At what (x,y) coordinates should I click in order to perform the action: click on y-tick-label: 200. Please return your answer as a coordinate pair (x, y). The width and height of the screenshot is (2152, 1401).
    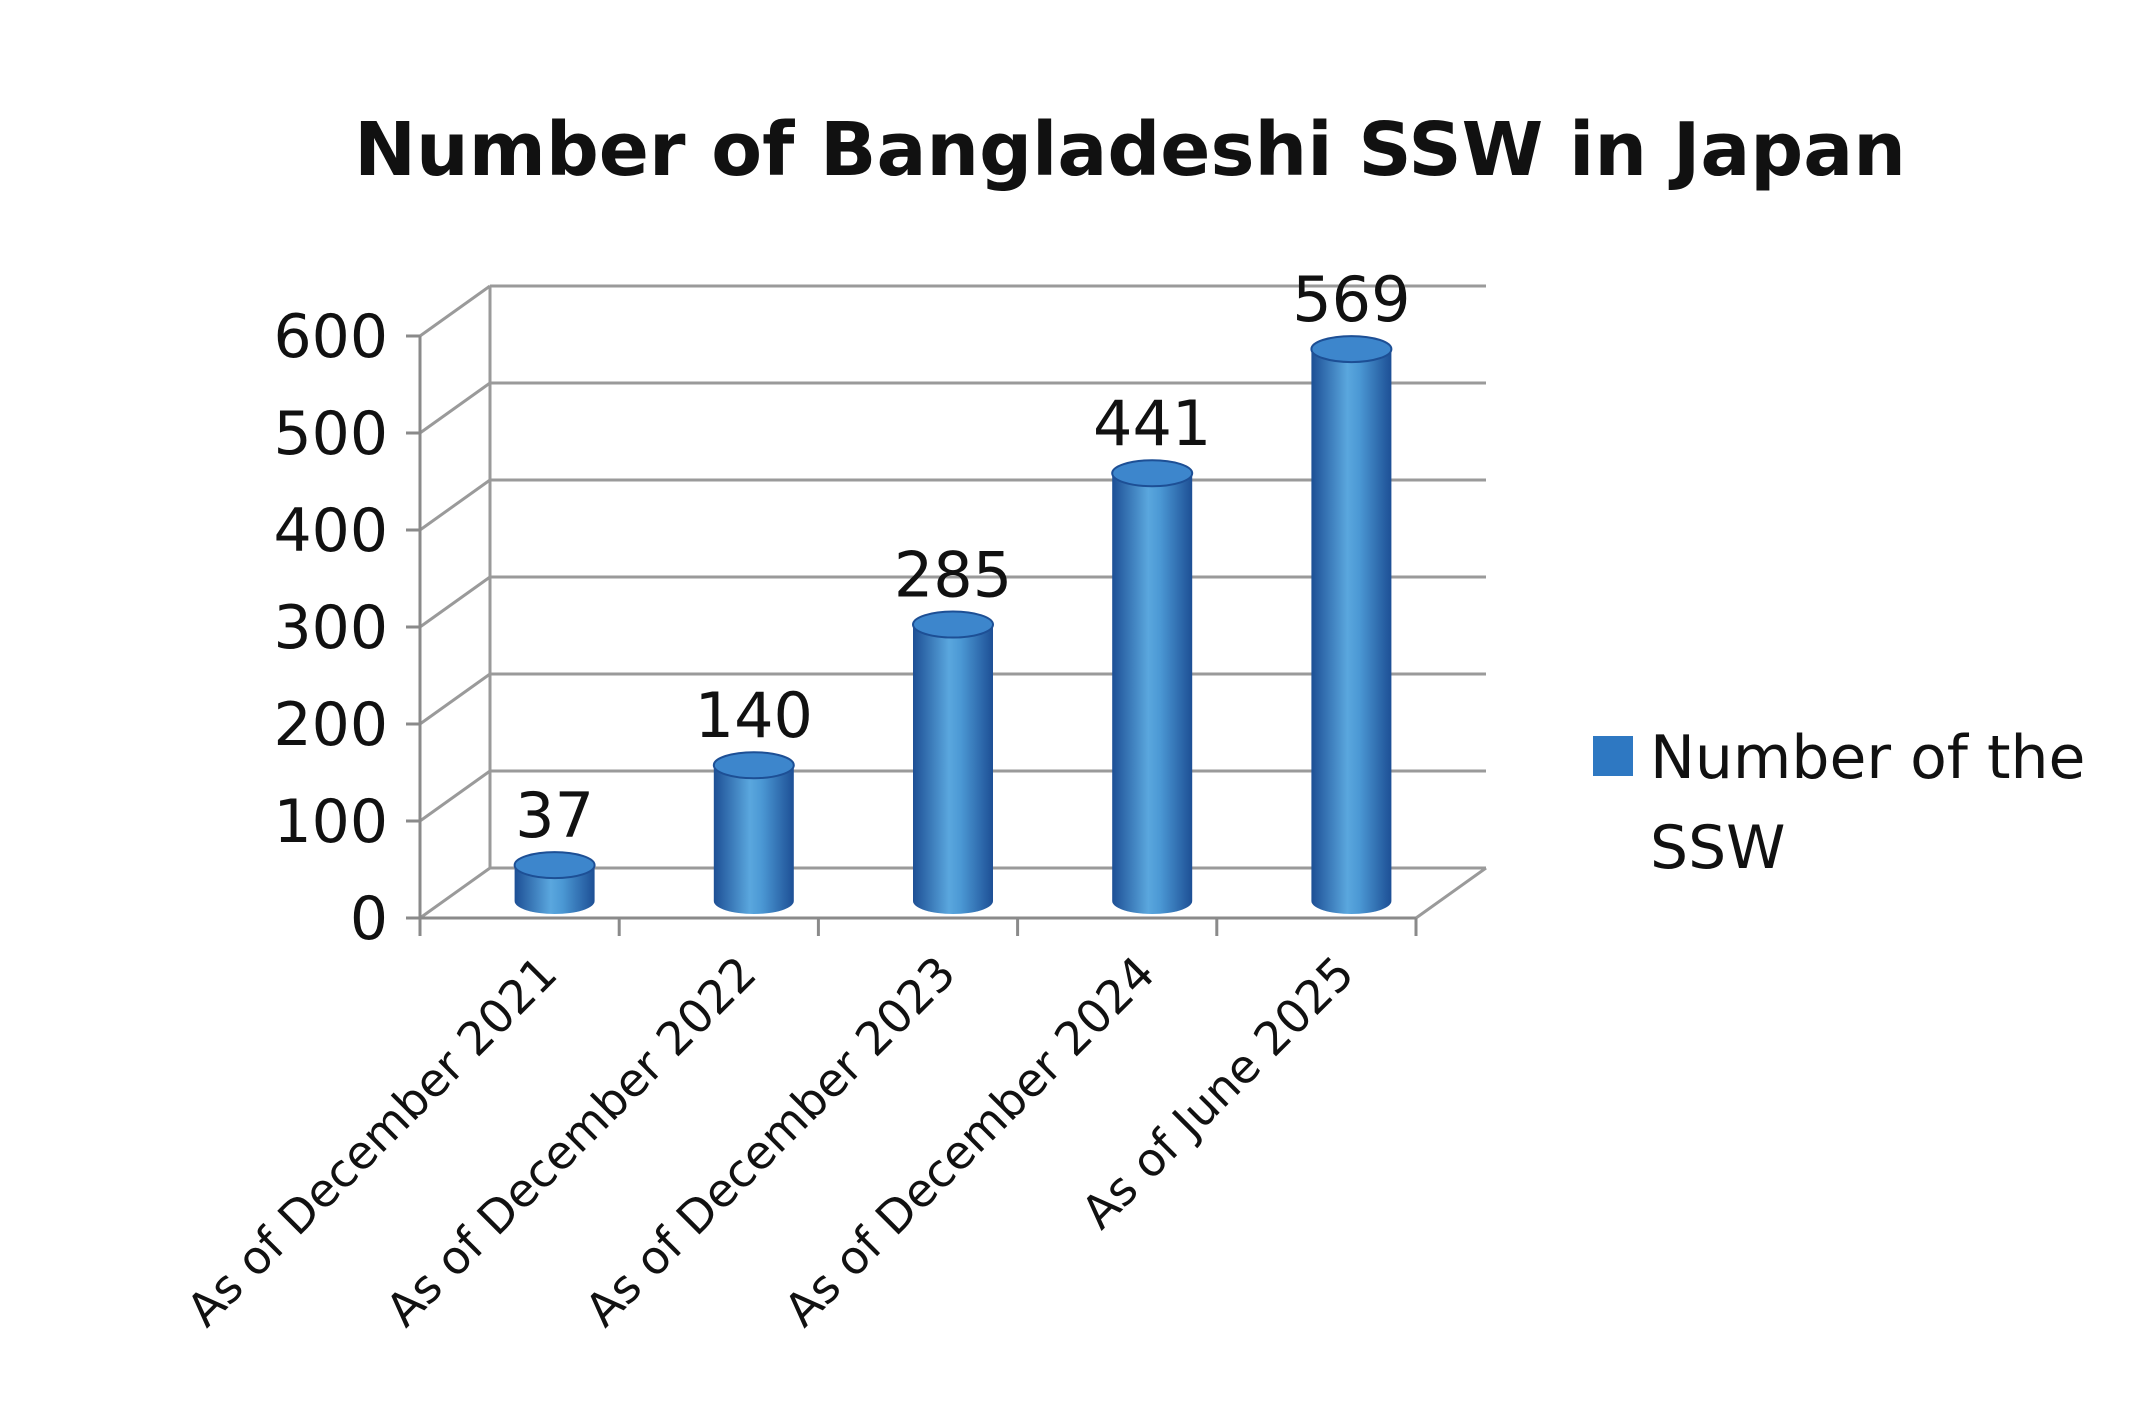
    Looking at the image, I should click on (330, 725).